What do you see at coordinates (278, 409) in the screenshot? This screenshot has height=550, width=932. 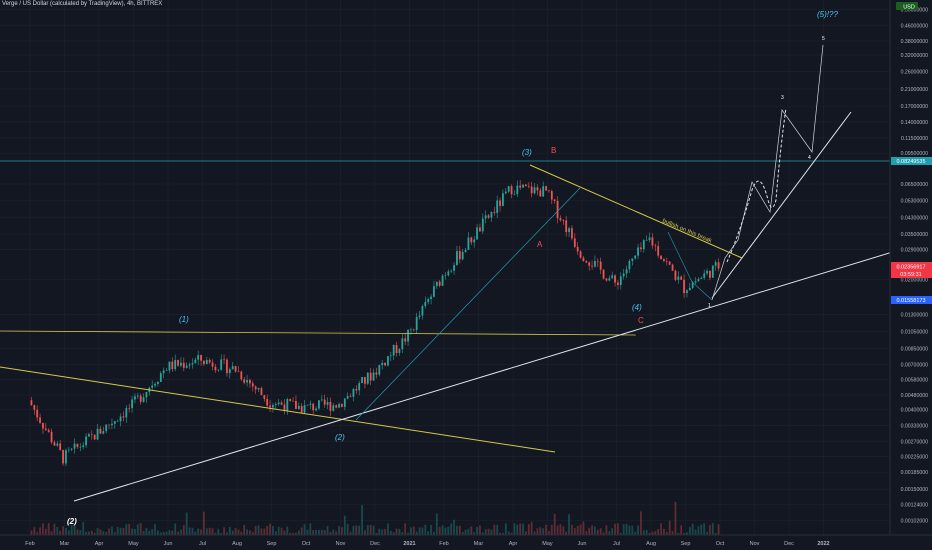 I see `yellow-descending-trendline-long` at bounding box center [278, 409].